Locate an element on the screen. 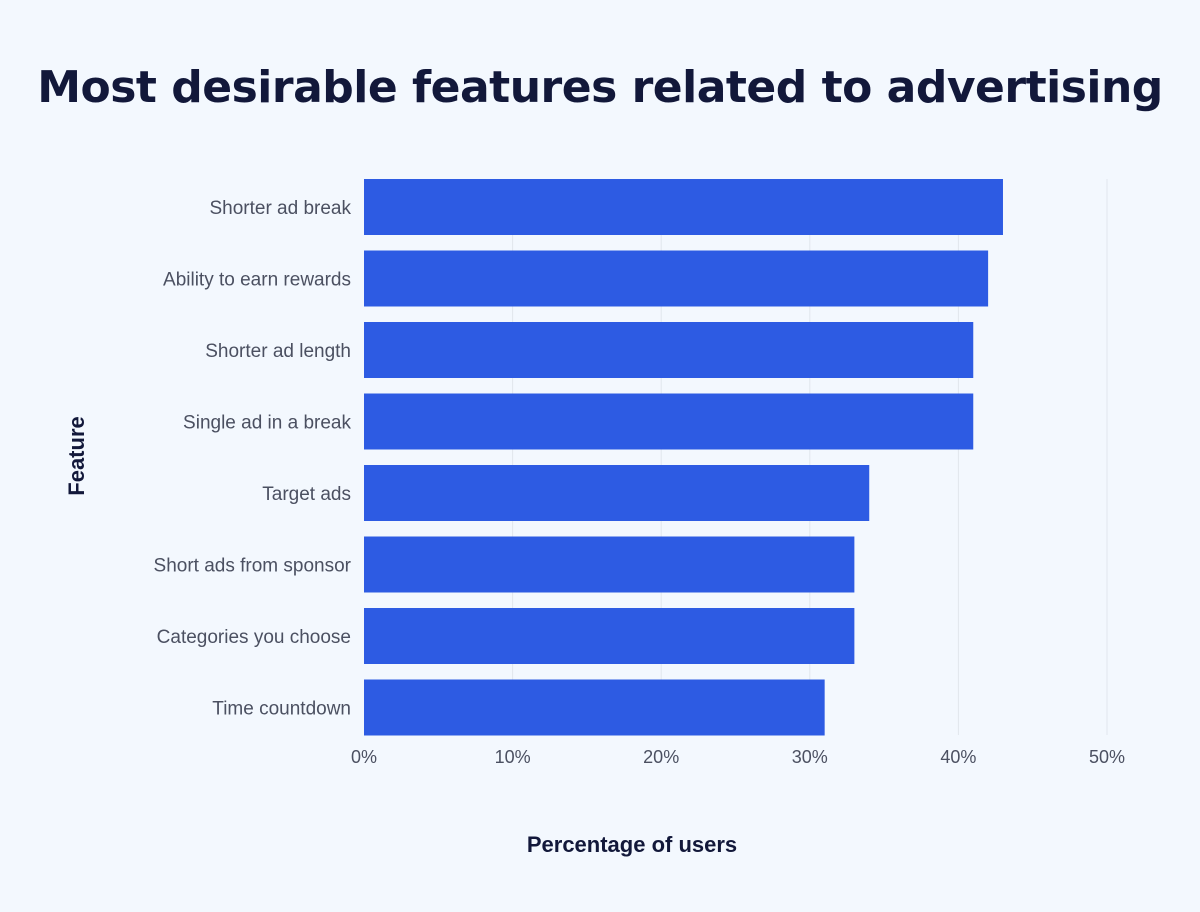  x-tick-label: 30% is located at coordinates (810, 757).